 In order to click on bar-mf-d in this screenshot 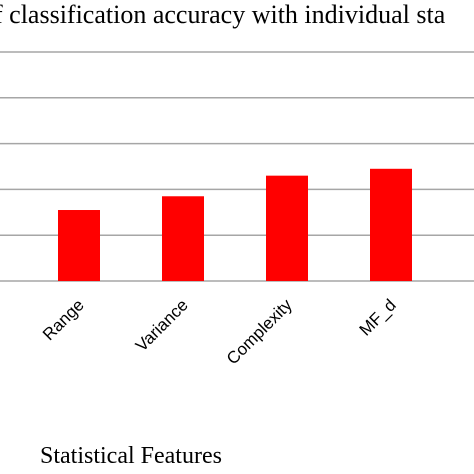, I will do `click(391, 224)`.